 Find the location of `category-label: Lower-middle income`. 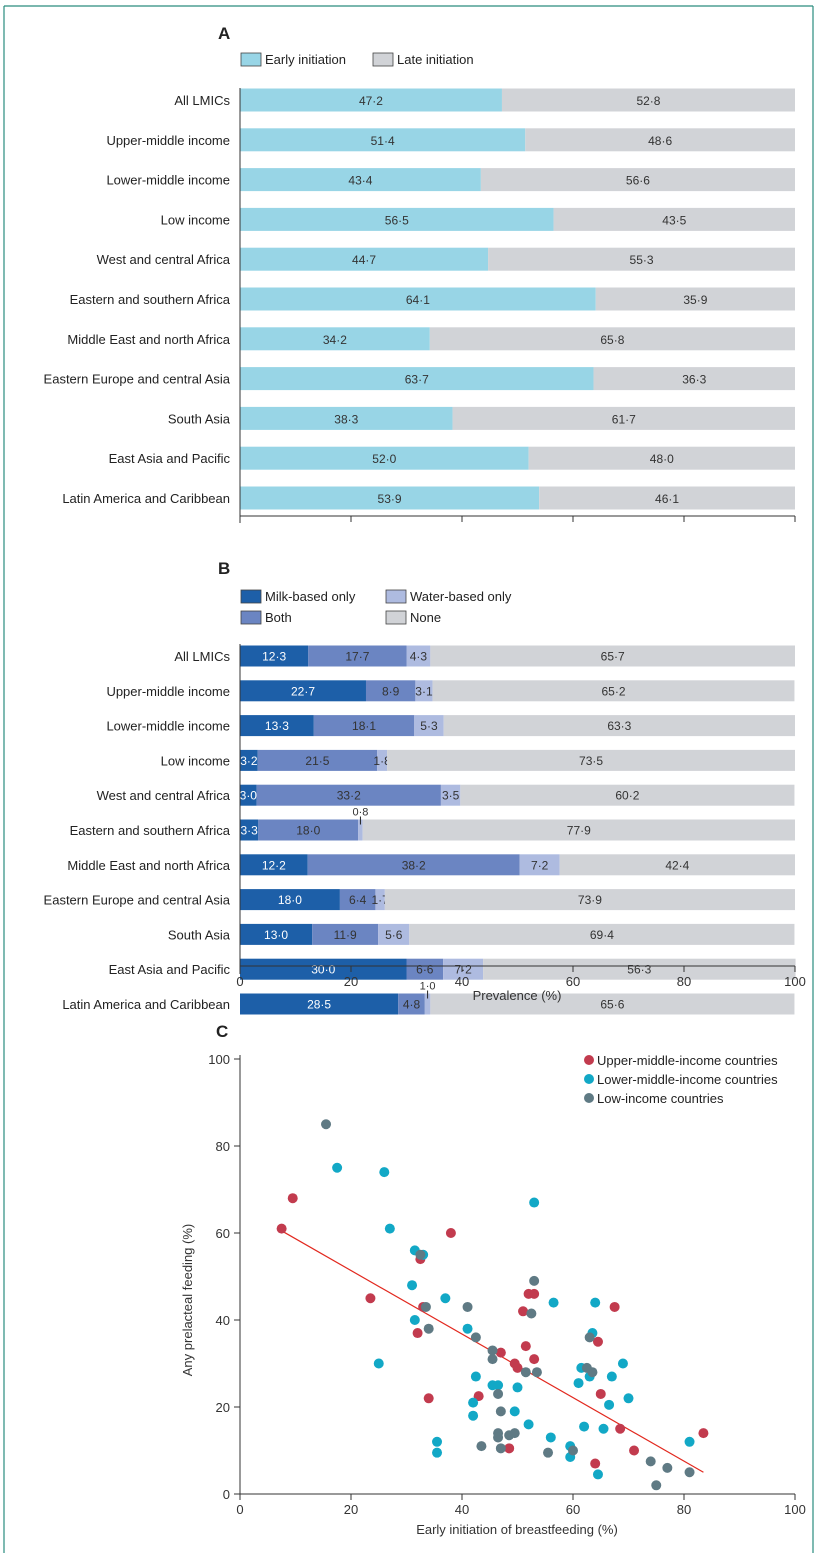

category-label: Lower-middle income is located at coordinates (168, 180).